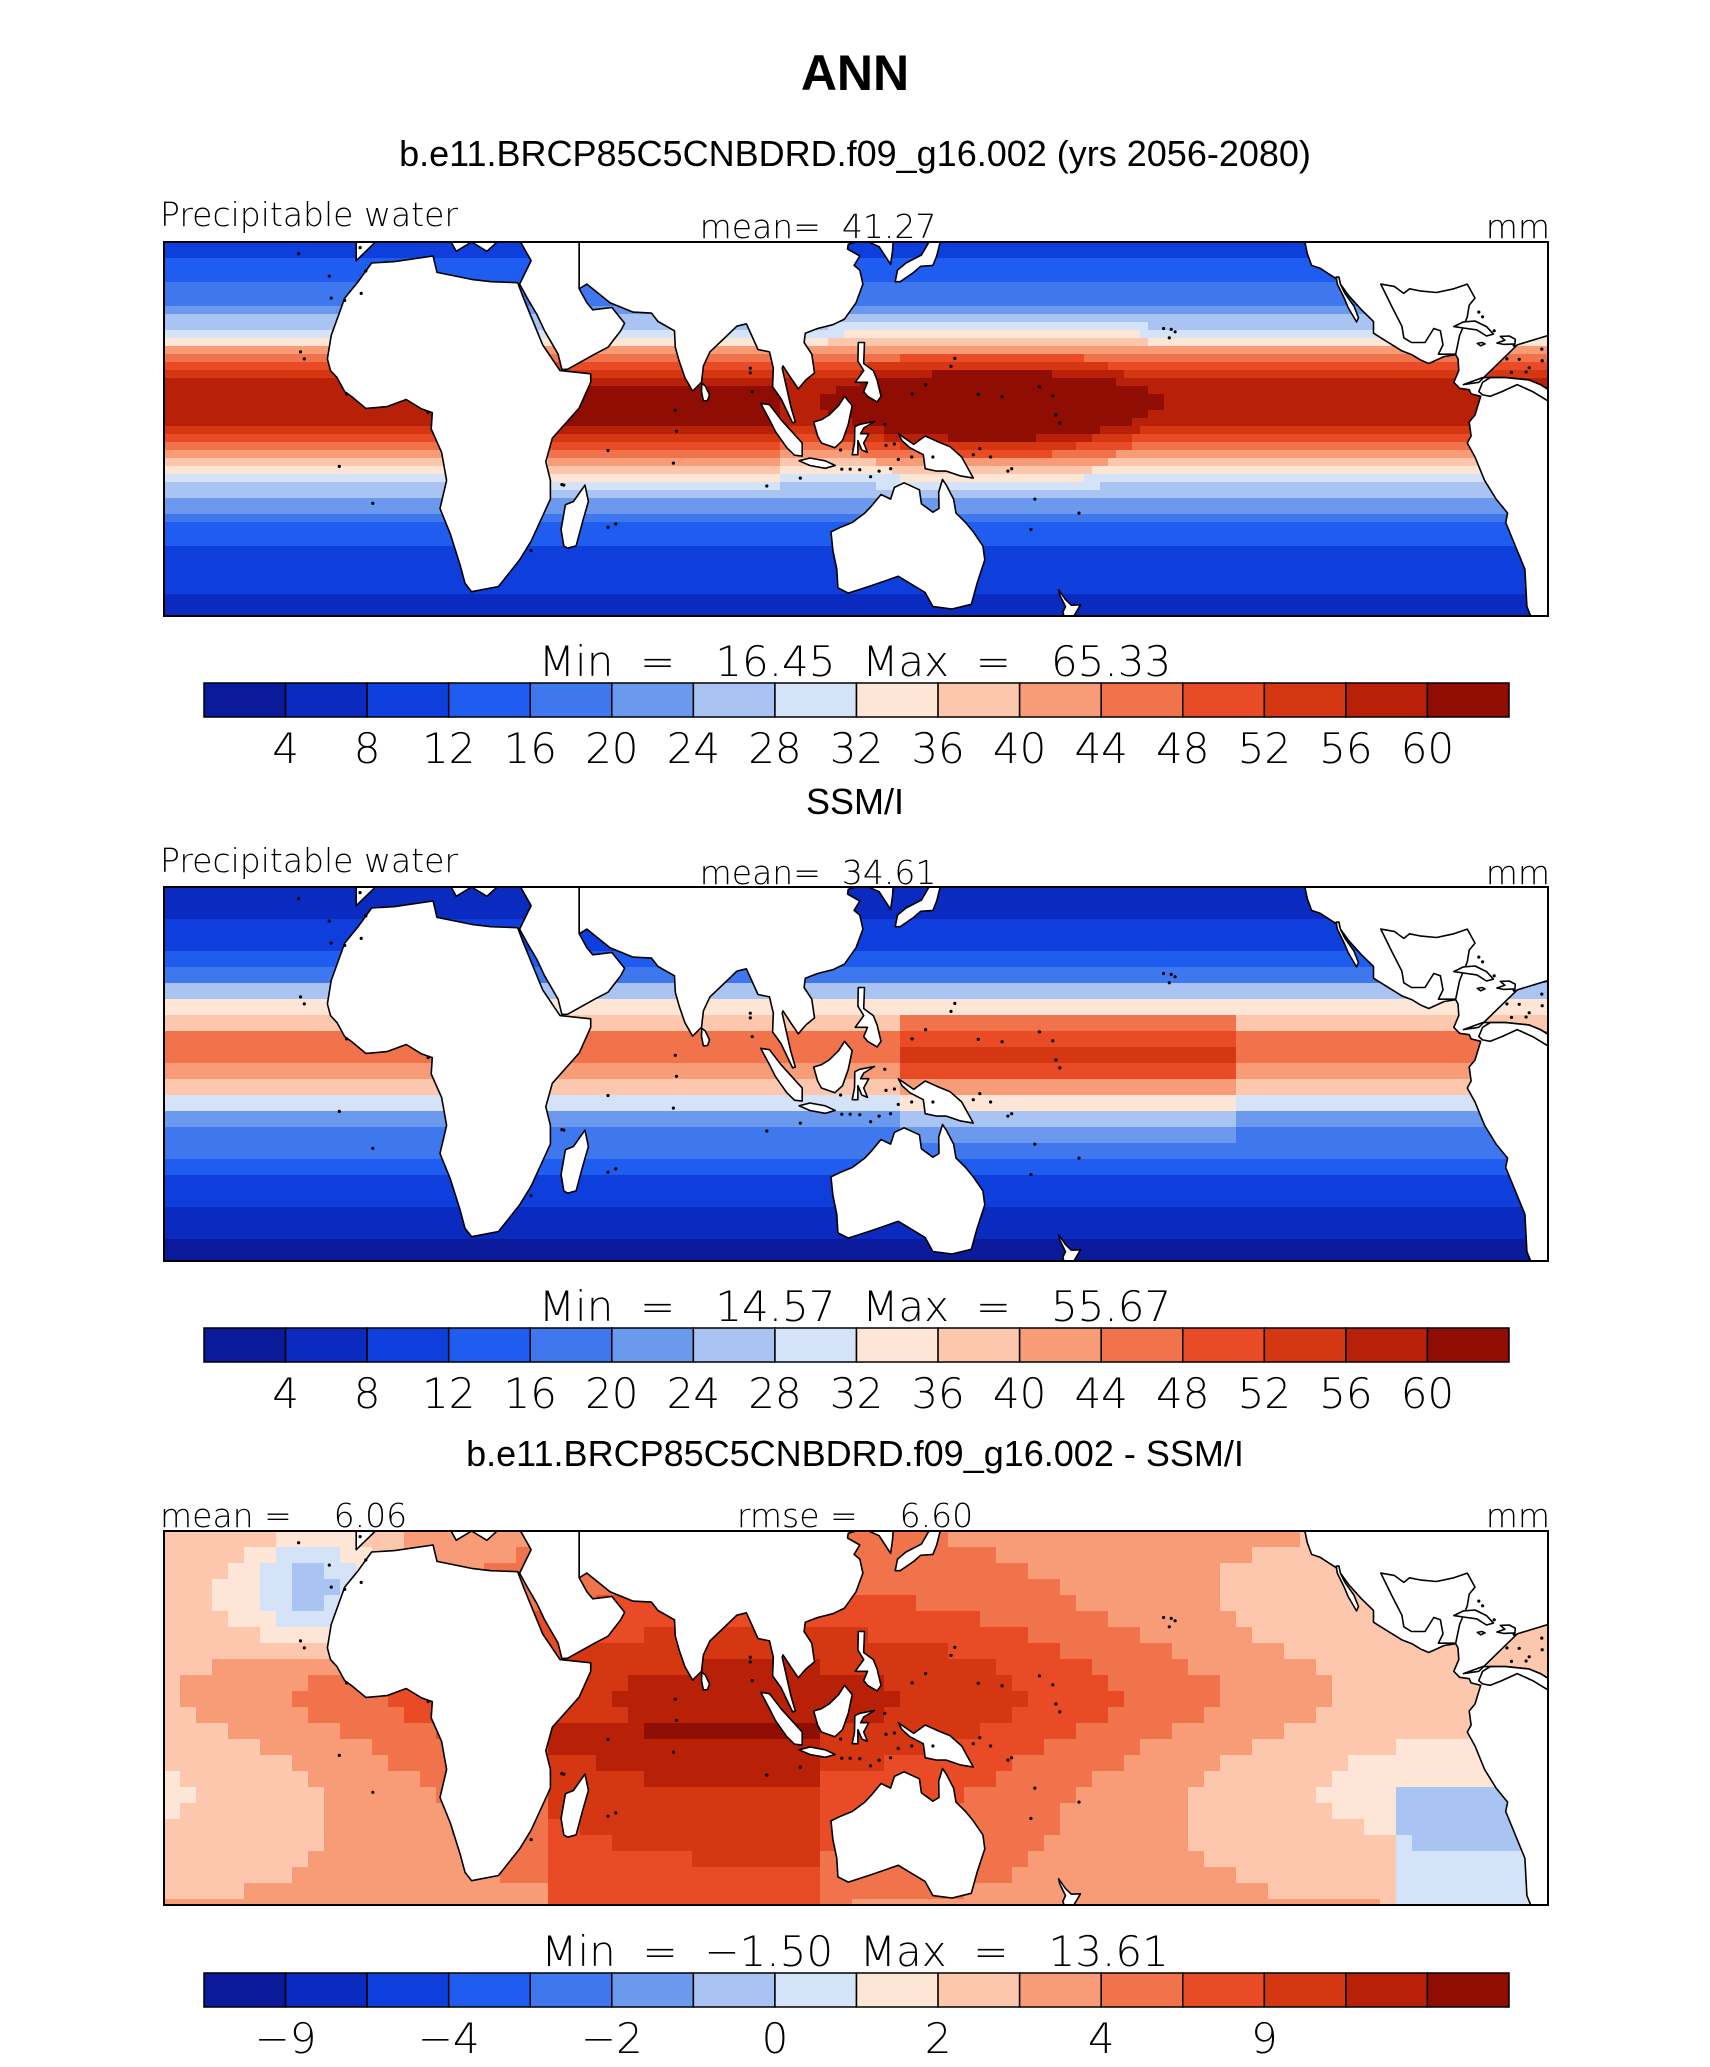 This screenshot has width=1710, height=2067. What do you see at coordinates (1347, 944) in the screenshot?
I see `landmass-baja` at bounding box center [1347, 944].